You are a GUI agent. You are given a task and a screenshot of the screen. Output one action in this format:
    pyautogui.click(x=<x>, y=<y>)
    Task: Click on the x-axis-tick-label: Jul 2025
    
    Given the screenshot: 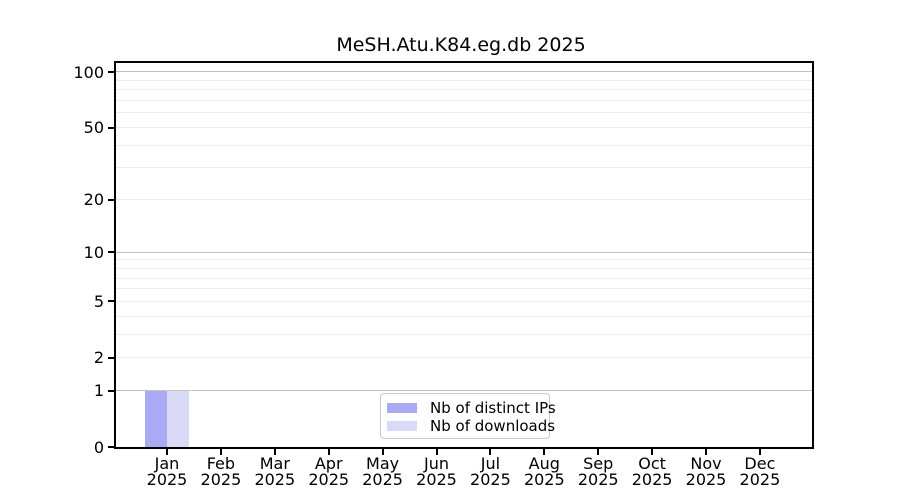 What is the action you would take?
    pyautogui.click(x=490, y=471)
    